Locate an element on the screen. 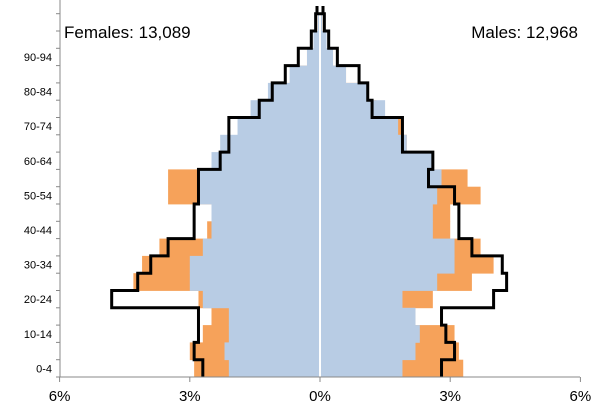 Image resolution: width=599 pixels, height=408 pixels. blue-bar-female-100+ is located at coordinates (318, 22).